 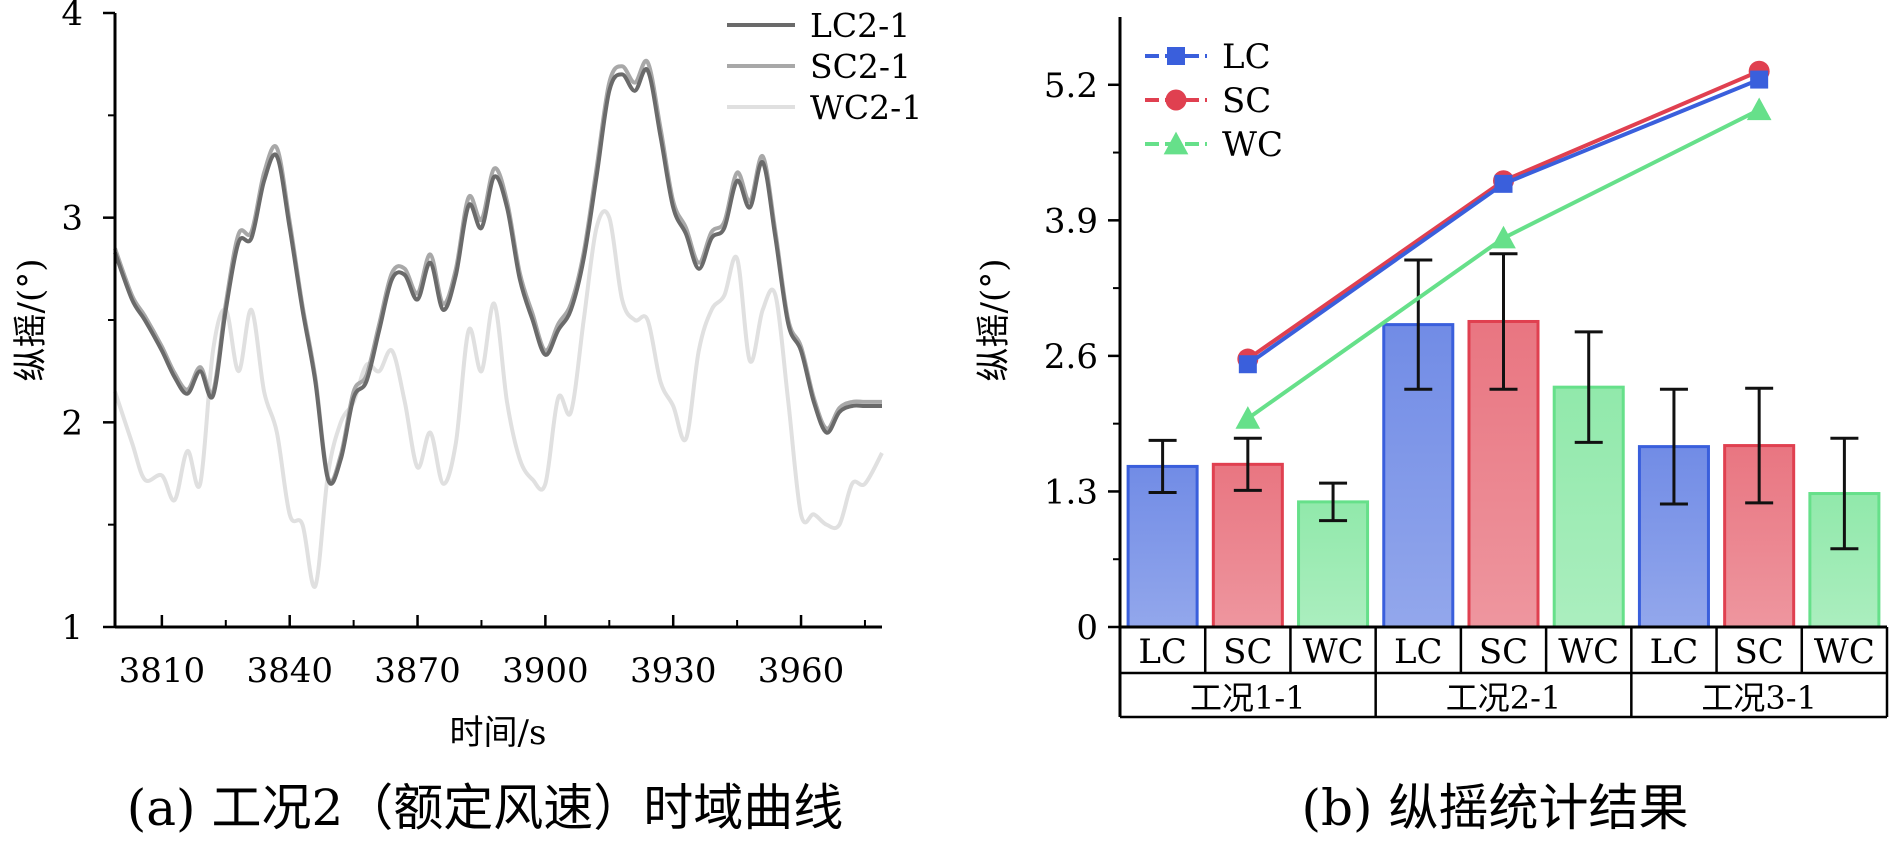 What do you see at coordinates (72, 219) in the screenshot?
I see `y-tick-label: 3` at bounding box center [72, 219].